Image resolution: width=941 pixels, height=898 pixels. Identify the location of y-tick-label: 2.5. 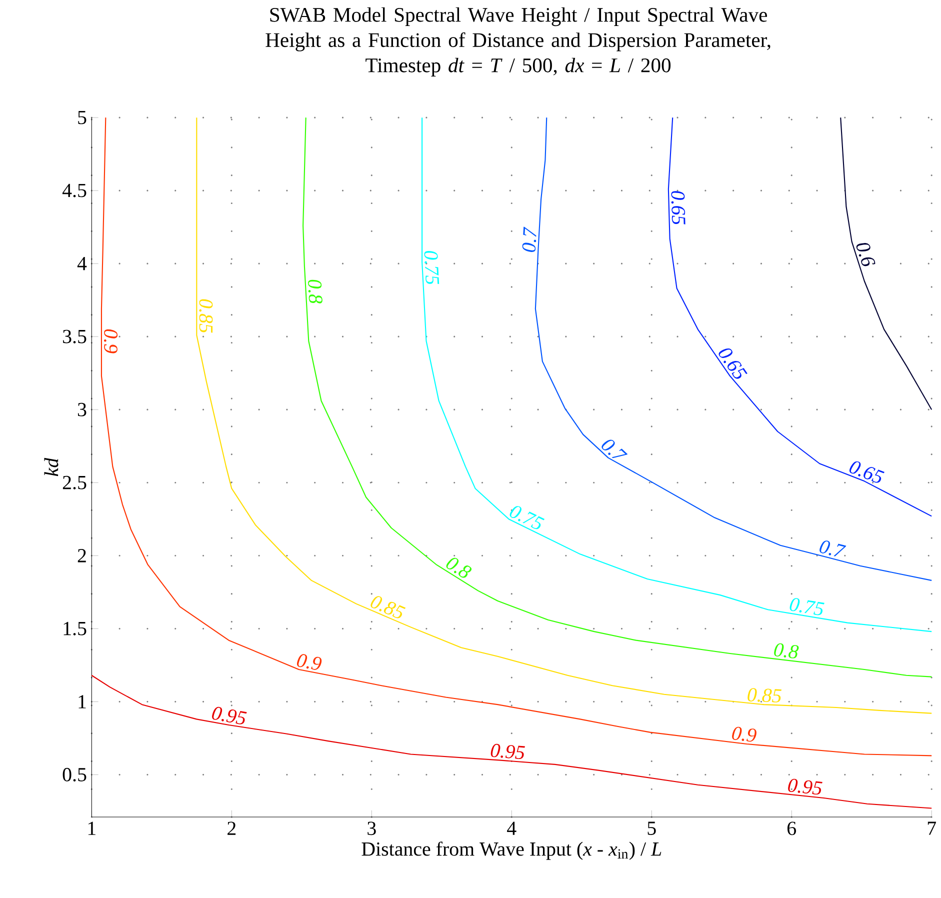
(74, 483).